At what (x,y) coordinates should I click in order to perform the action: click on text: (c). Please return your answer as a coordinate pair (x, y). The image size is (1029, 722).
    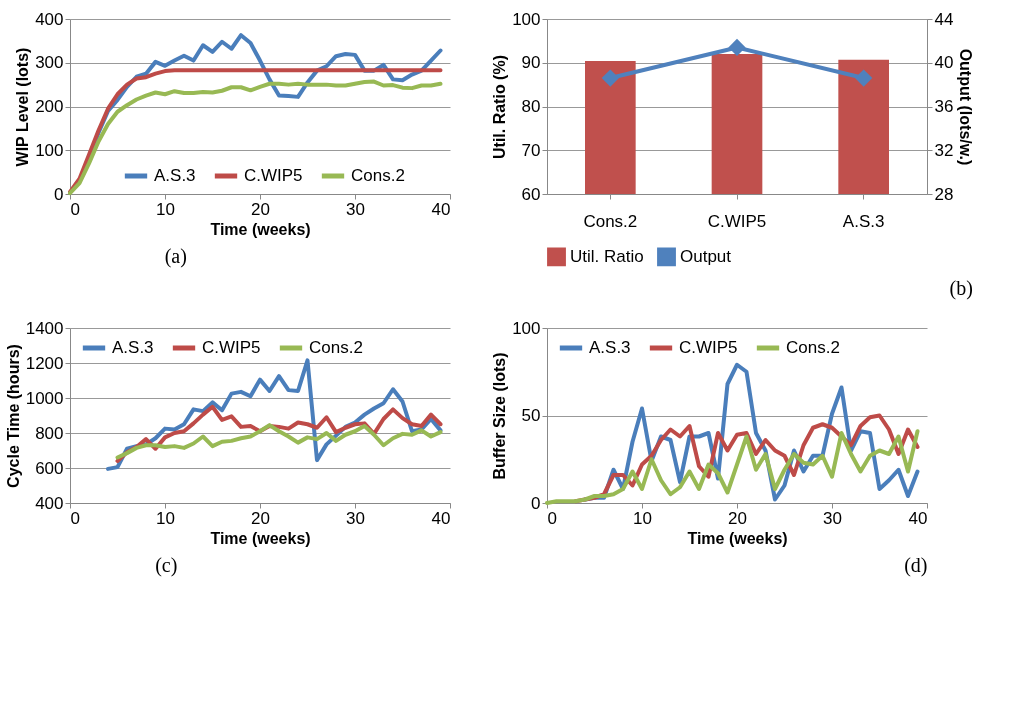
    Looking at the image, I should click on (166, 565).